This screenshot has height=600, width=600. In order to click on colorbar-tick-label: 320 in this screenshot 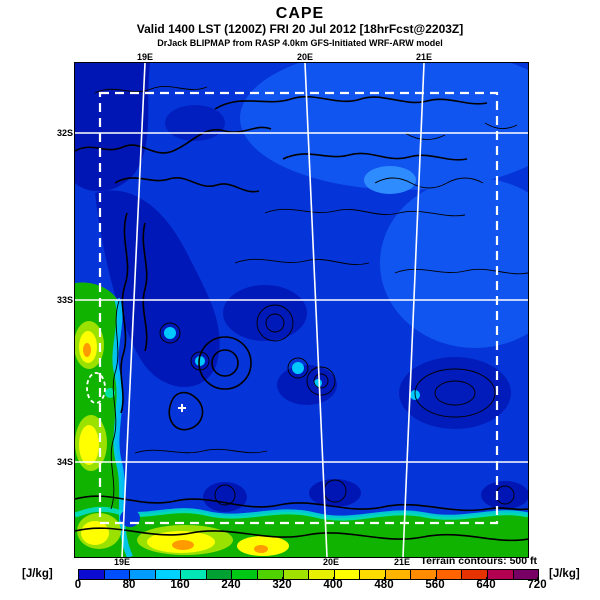, I will do `click(282, 585)`.